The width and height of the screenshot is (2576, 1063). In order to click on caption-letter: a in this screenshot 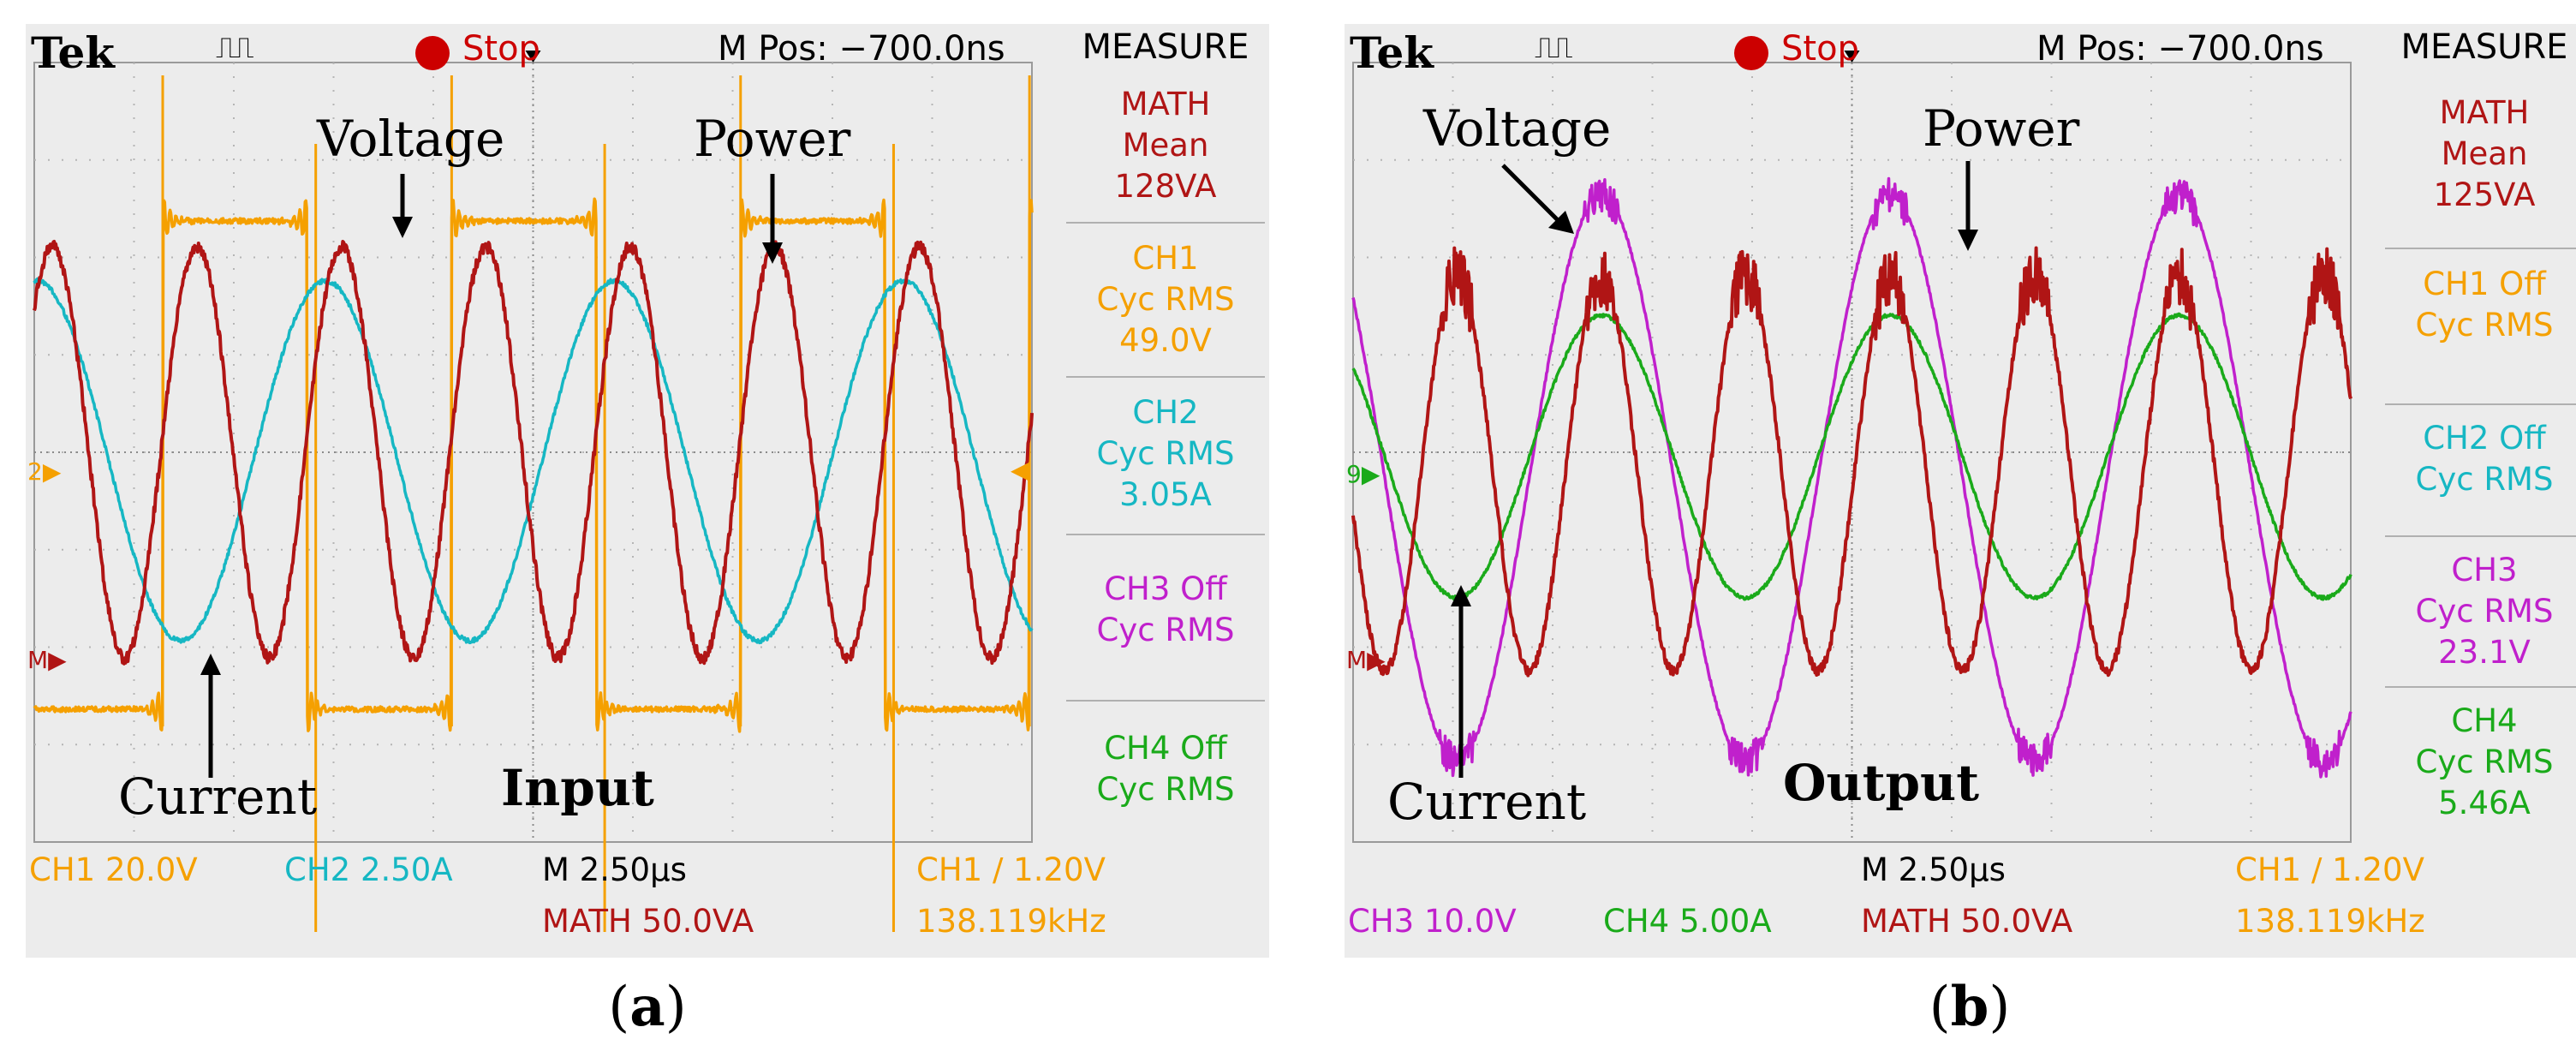, I will do `click(647, 1007)`.